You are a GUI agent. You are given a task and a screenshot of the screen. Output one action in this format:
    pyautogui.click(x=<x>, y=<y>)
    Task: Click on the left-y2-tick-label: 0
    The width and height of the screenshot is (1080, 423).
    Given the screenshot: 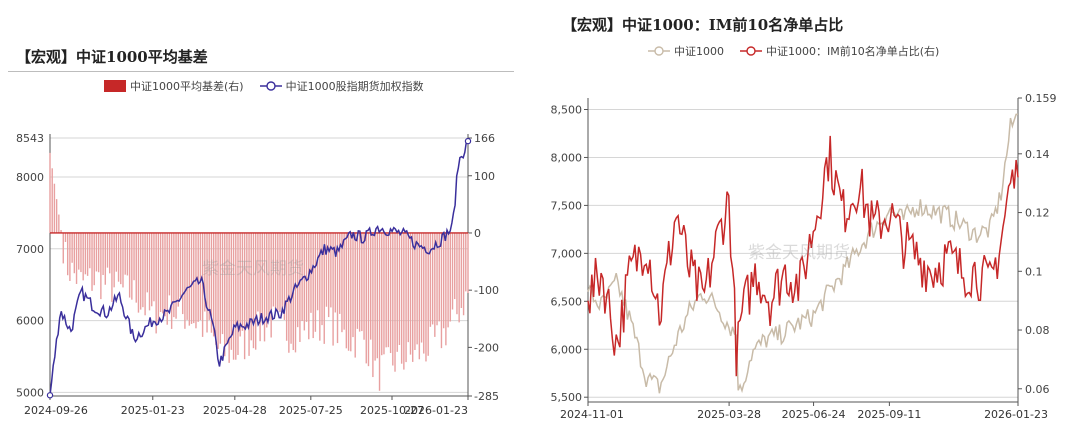 What is the action you would take?
    pyautogui.click(x=477, y=233)
    